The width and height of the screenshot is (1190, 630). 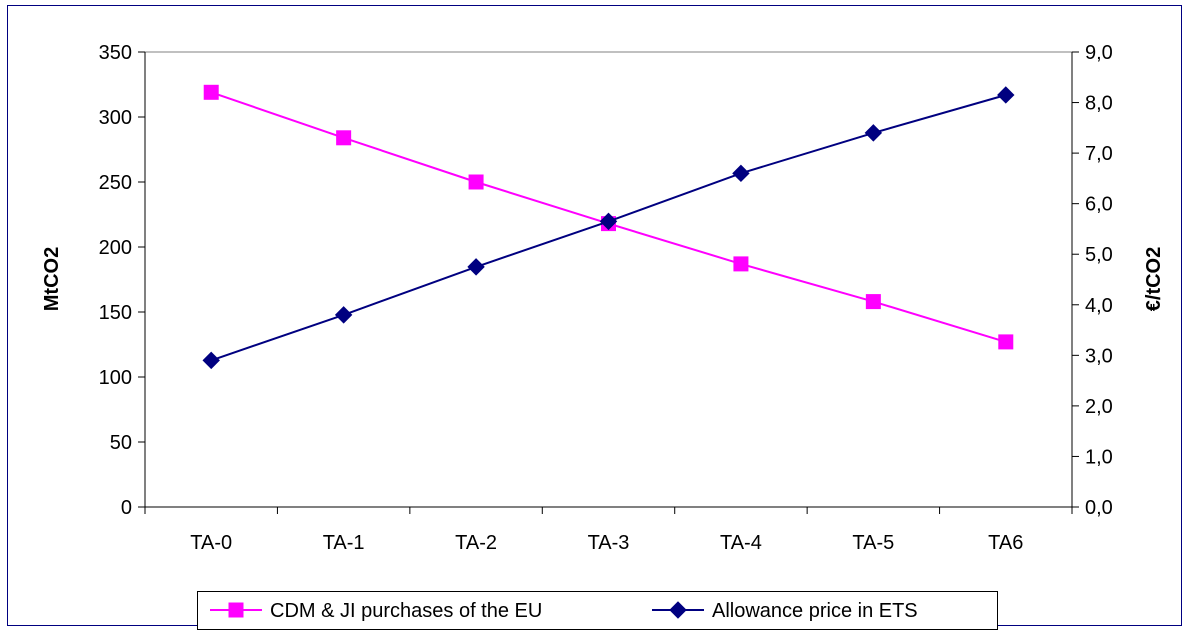 I want to click on right-tick-label: 2,0, so click(x=1099, y=407).